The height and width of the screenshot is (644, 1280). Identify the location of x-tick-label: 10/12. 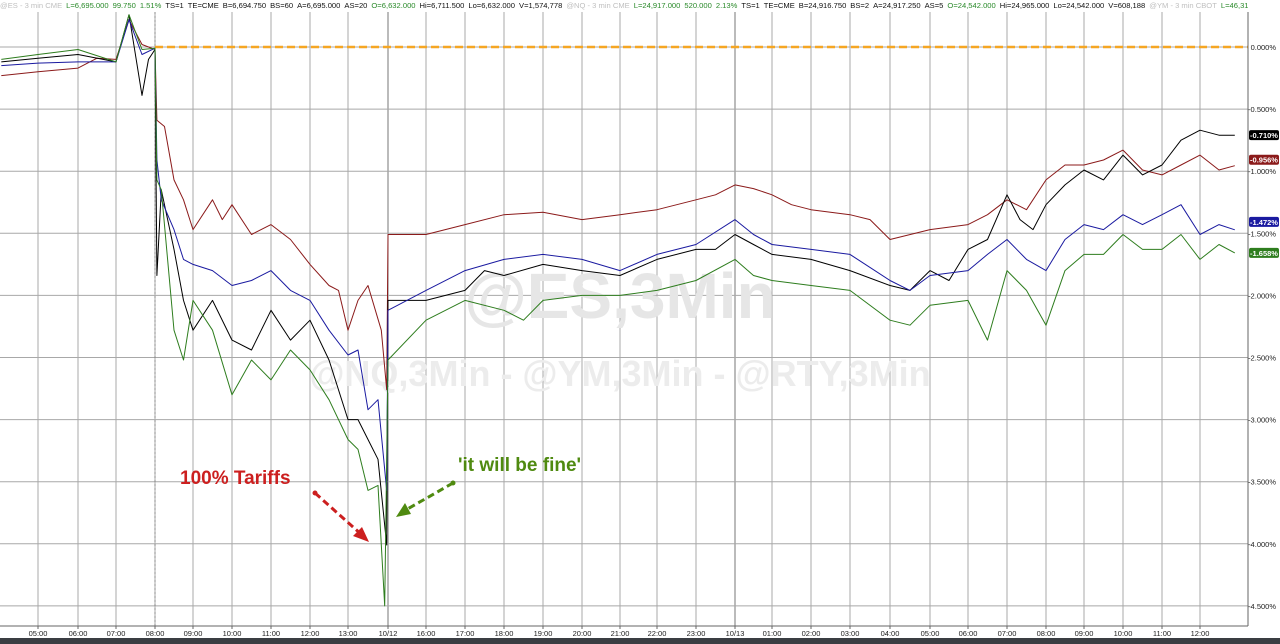
(388, 633).